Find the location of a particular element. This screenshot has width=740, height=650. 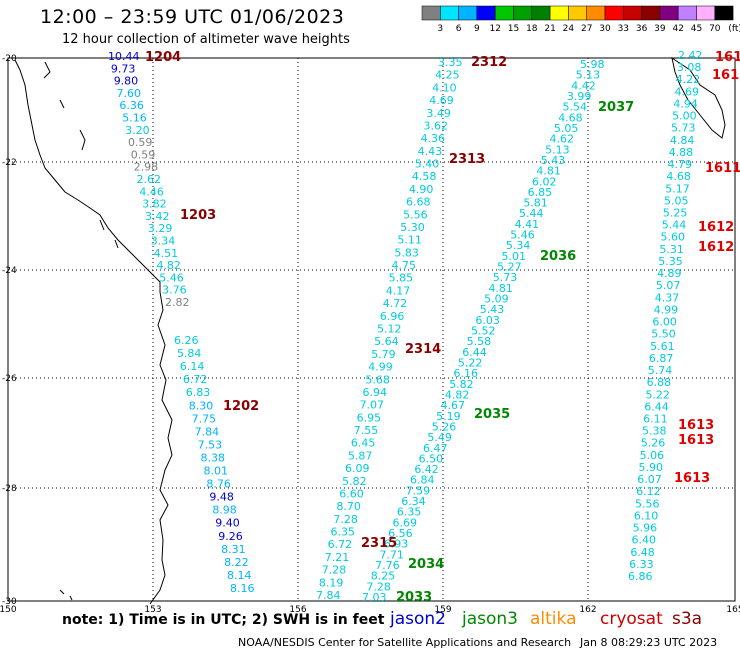

colorbar-tick-label: 3 is located at coordinates (440, 29).